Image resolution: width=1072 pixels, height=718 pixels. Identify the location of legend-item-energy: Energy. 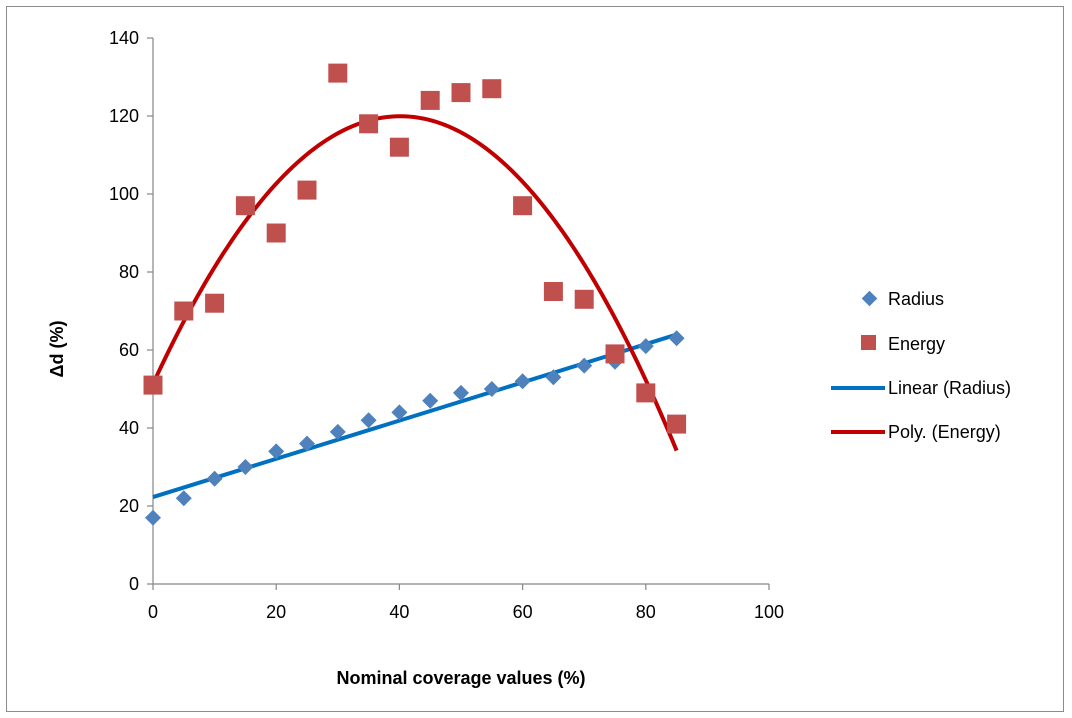
(903, 344).